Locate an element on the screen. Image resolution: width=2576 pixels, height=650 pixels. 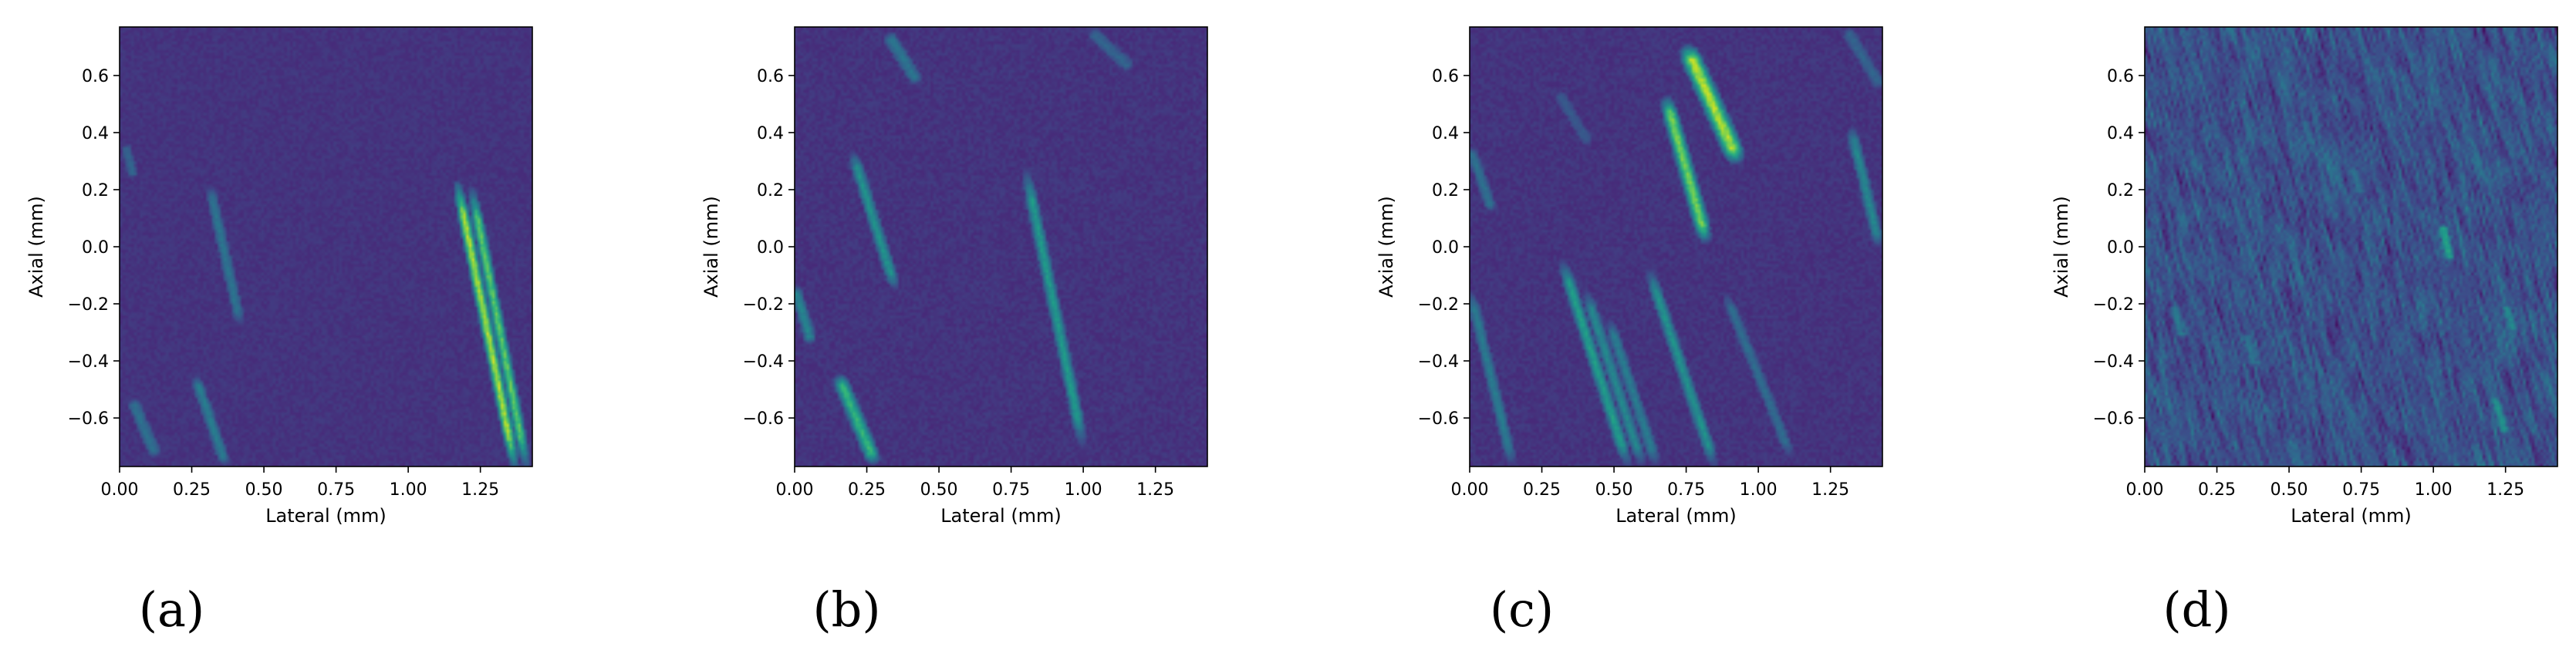
panel-label: (c) is located at coordinates (1522, 609).